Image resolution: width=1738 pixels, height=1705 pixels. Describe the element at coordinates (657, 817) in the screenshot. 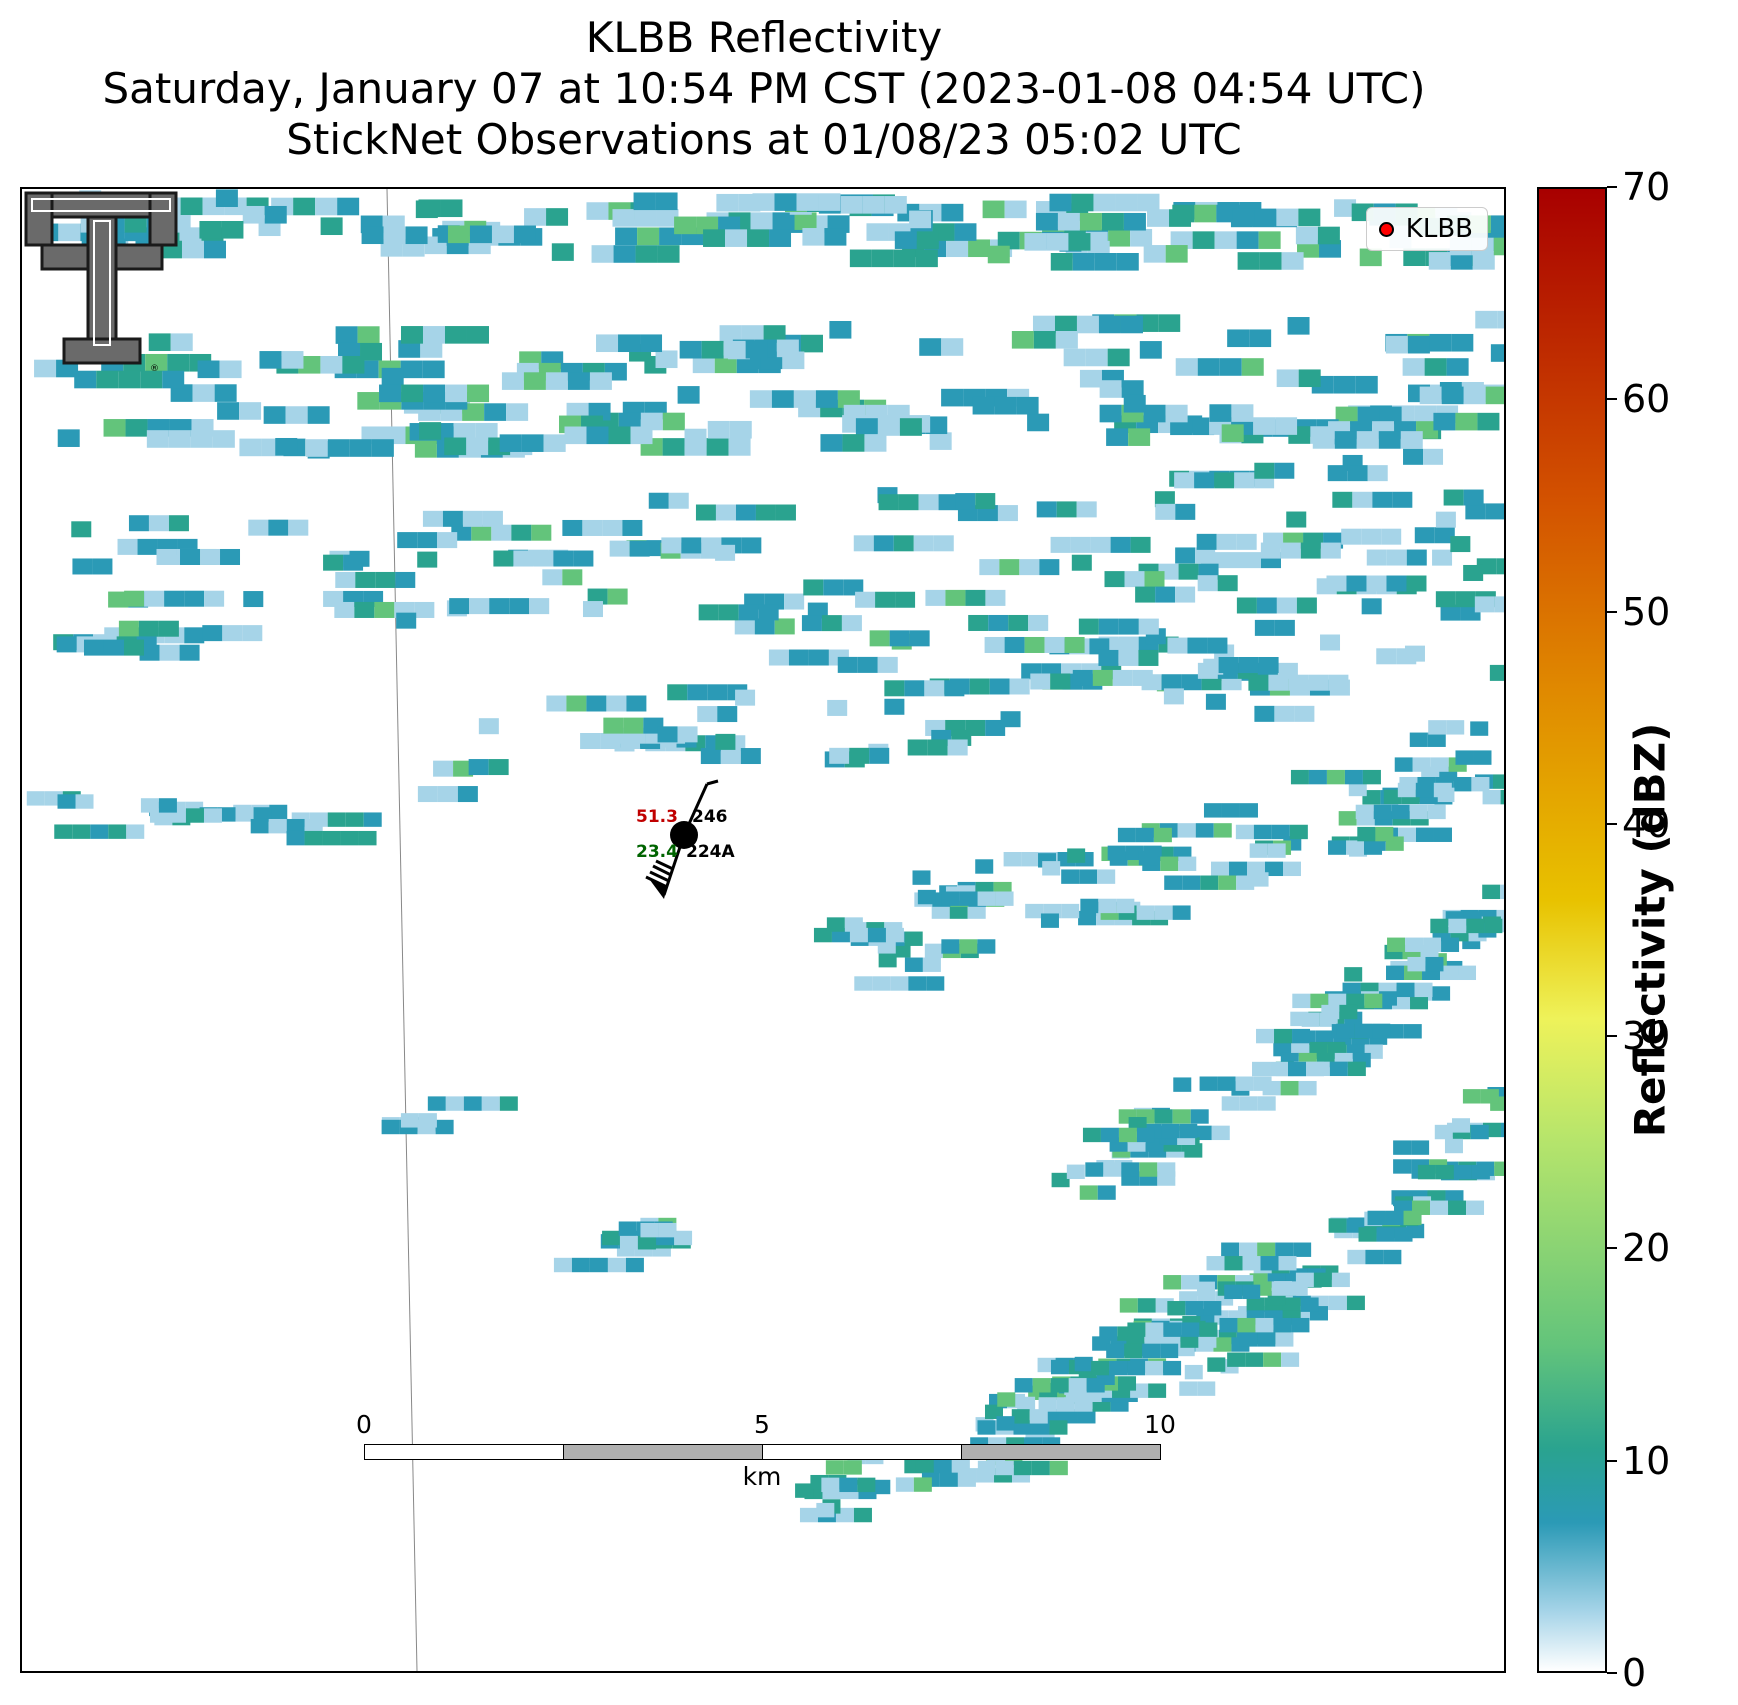

I see `station-temperature: 51.3` at that location.